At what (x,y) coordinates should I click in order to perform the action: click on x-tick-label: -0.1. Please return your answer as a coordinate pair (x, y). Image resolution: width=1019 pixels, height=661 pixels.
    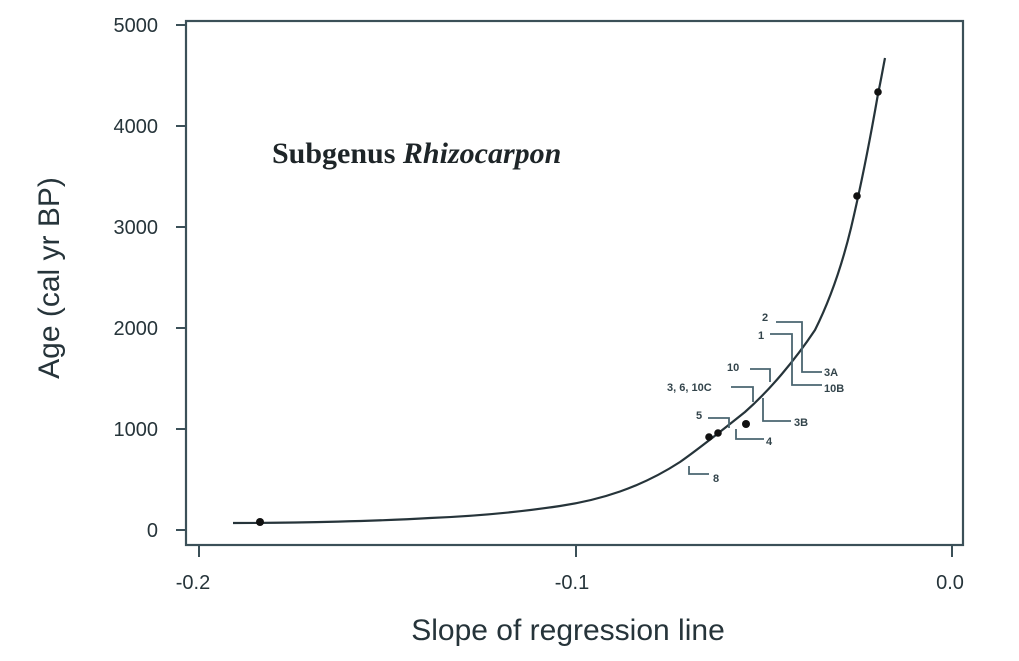
    Looking at the image, I should click on (572, 583).